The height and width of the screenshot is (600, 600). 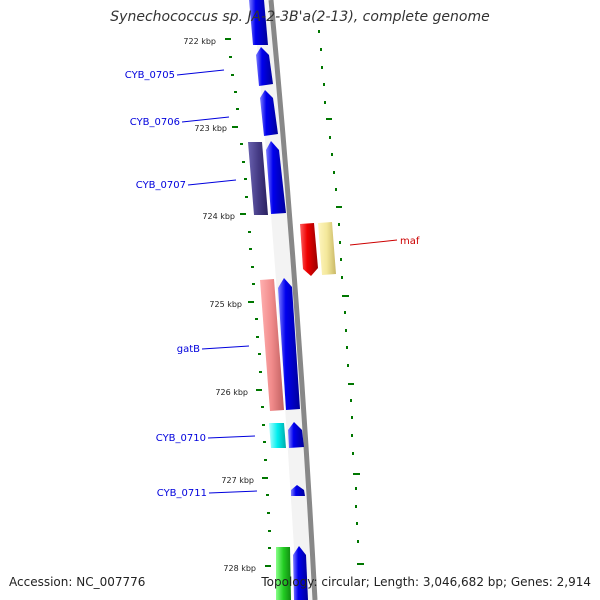 What do you see at coordinates (182, 493) in the screenshot?
I see `gene-label-cyb-0711: CYB_0711` at bounding box center [182, 493].